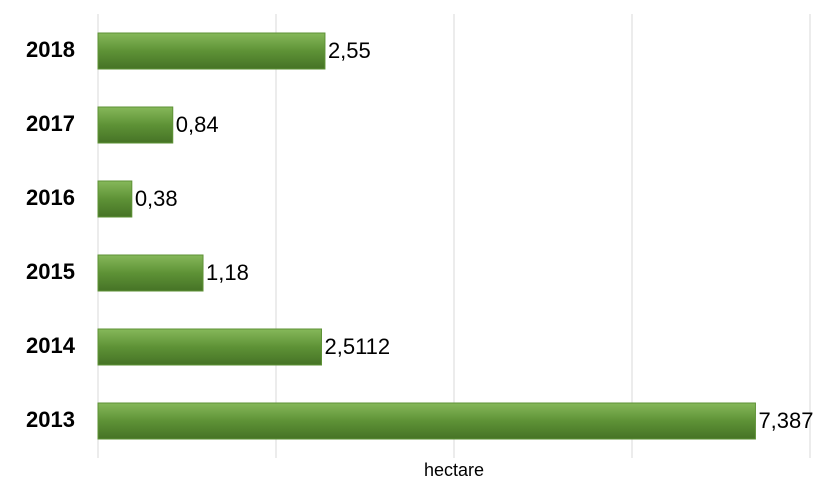  Describe the element at coordinates (50, 271) in the screenshot. I see `y-tick-label: 2015` at that location.